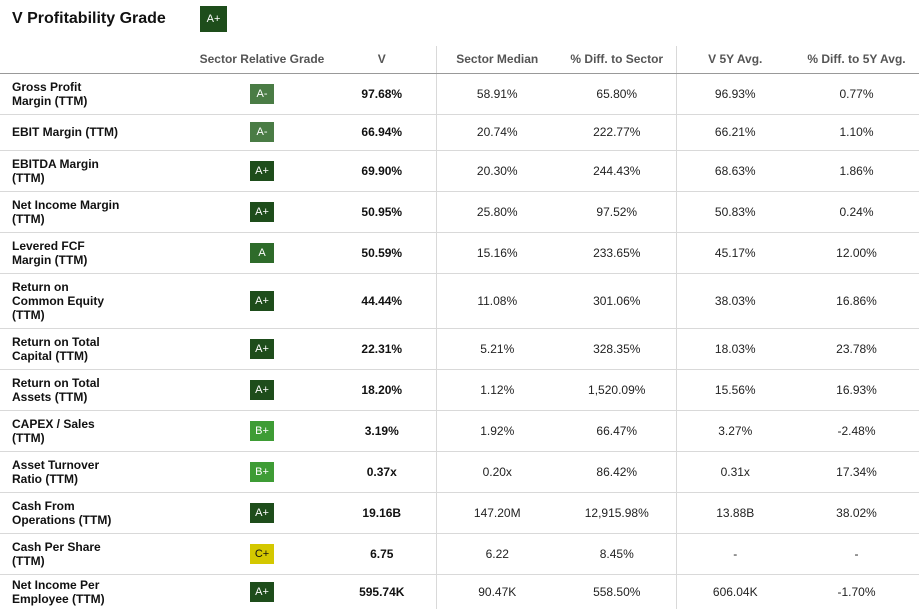  I want to click on diff-to-sector-value: 97.52%, so click(617, 212).